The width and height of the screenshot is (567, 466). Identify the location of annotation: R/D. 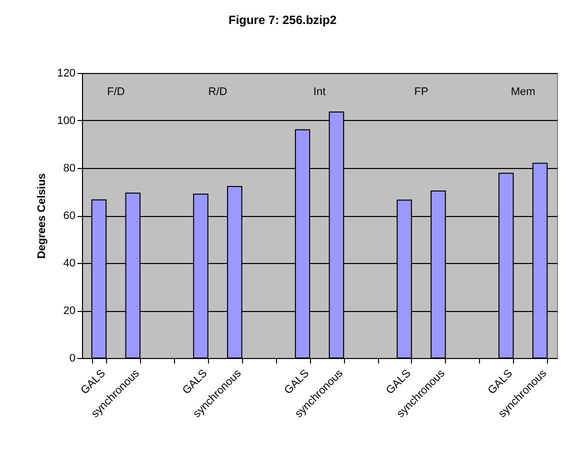
(218, 92).